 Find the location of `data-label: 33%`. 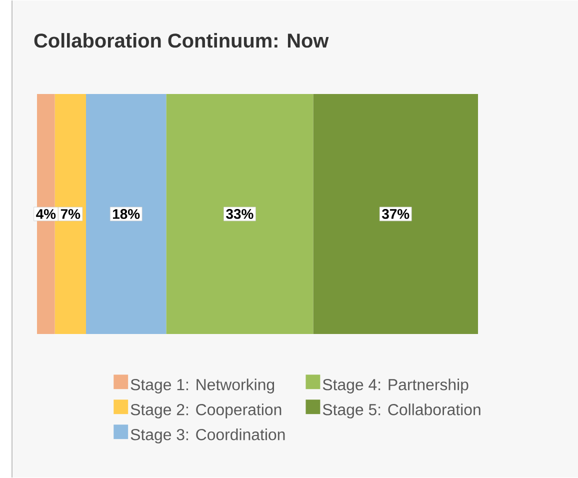

data-label: 33% is located at coordinates (240, 214).